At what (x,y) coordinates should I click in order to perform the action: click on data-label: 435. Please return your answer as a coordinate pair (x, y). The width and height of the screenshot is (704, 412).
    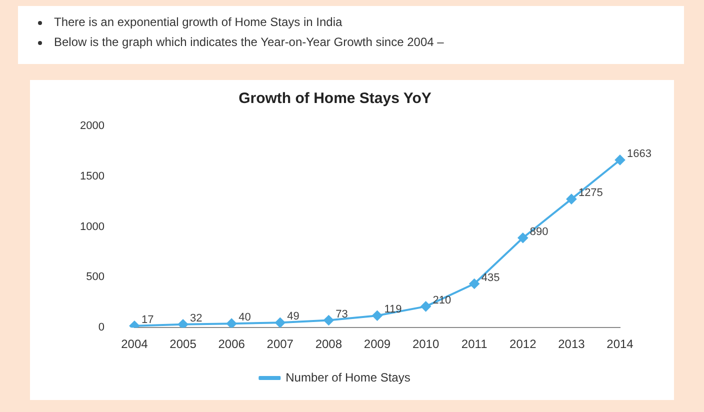
    Looking at the image, I should click on (490, 278).